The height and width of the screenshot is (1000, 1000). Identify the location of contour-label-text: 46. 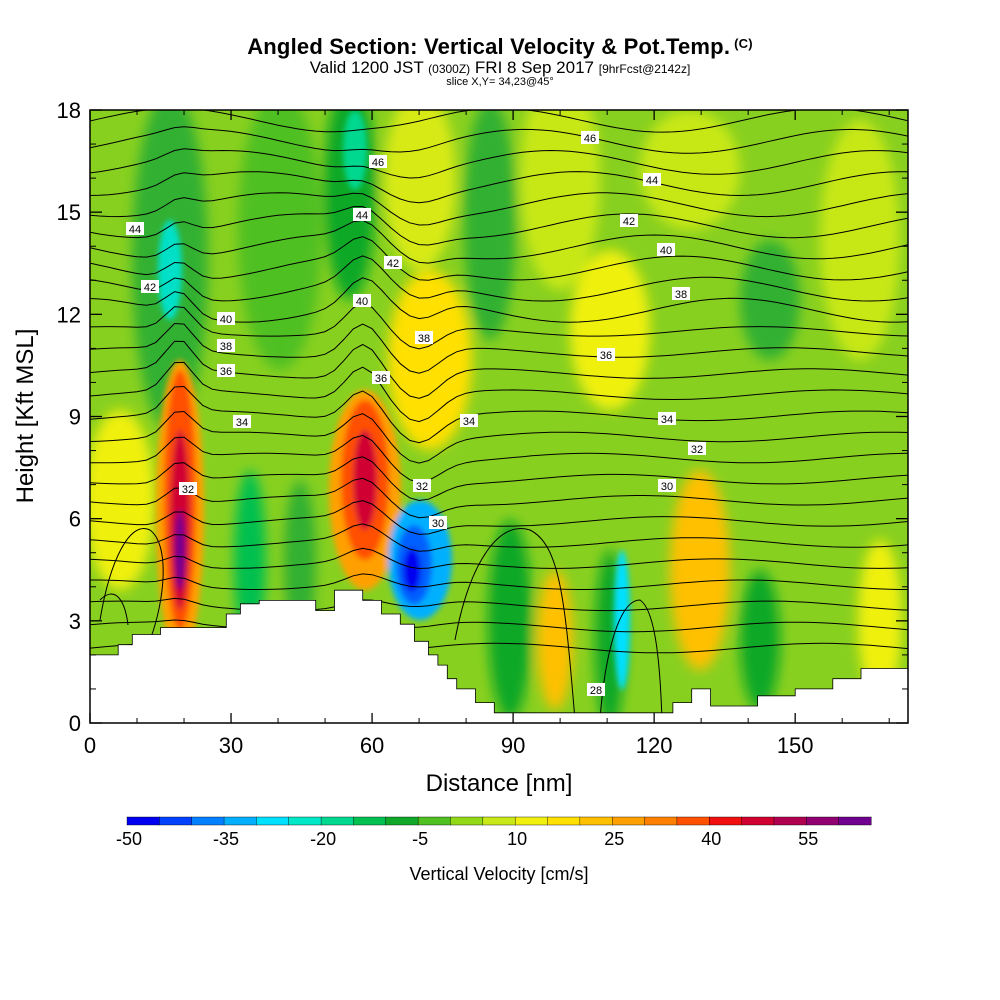
(590, 139).